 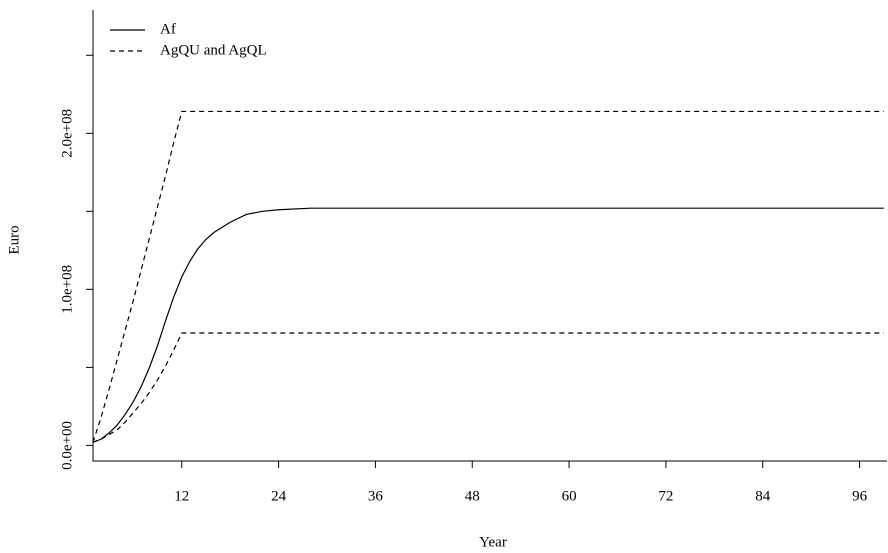 I want to click on y-tick-label: 2.0e+08, so click(x=67, y=133).